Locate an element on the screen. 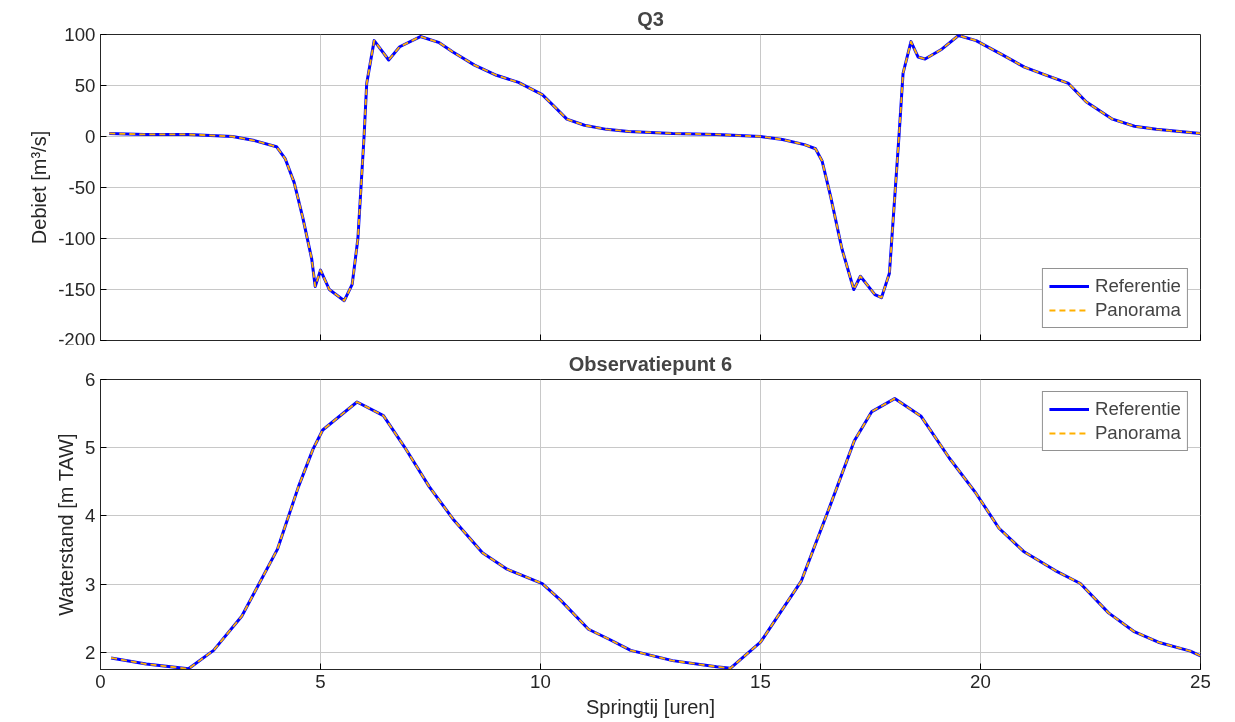  y-tick-label: 50 is located at coordinates (85, 85).